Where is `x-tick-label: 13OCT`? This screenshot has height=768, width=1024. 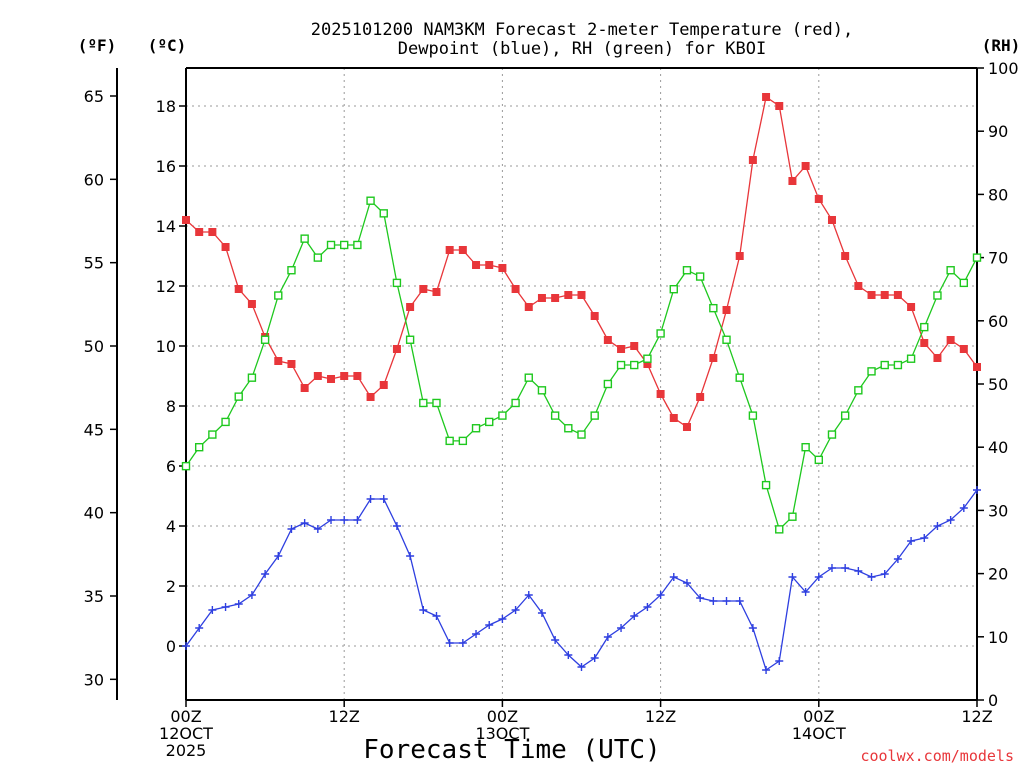
x-tick-label: 13OCT is located at coordinates (502, 733).